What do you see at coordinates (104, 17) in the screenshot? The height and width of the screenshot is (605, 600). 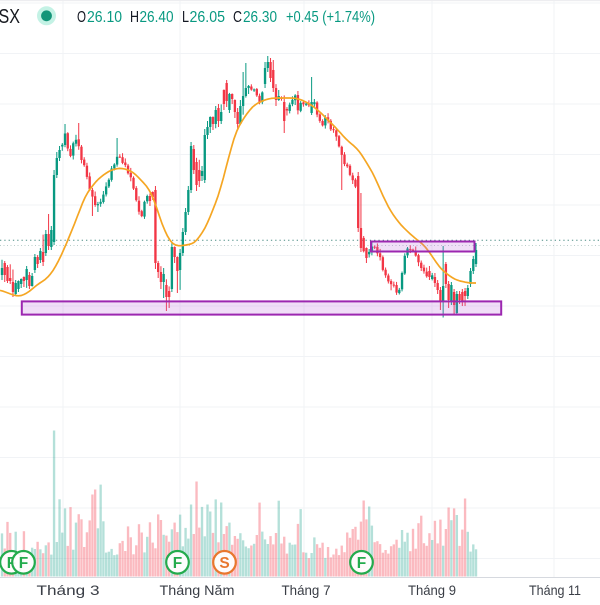 I see `svg-text: 26.10` at bounding box center [104, 17].